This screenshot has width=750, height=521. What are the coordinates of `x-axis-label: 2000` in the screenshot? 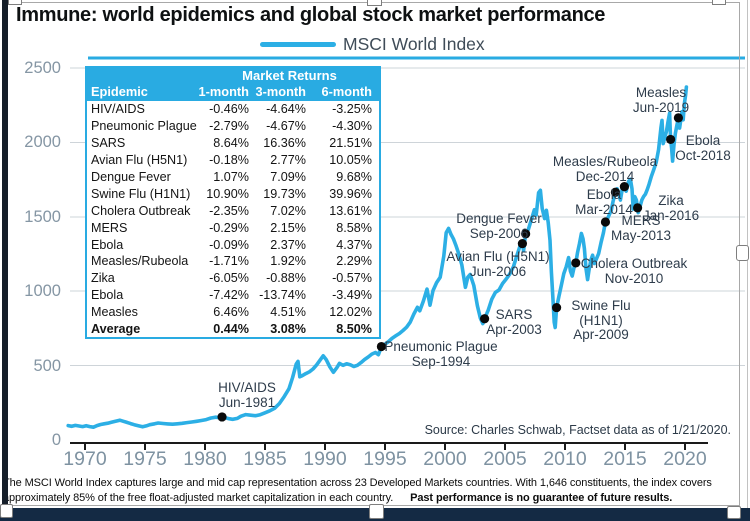 It's located at (445, 459).